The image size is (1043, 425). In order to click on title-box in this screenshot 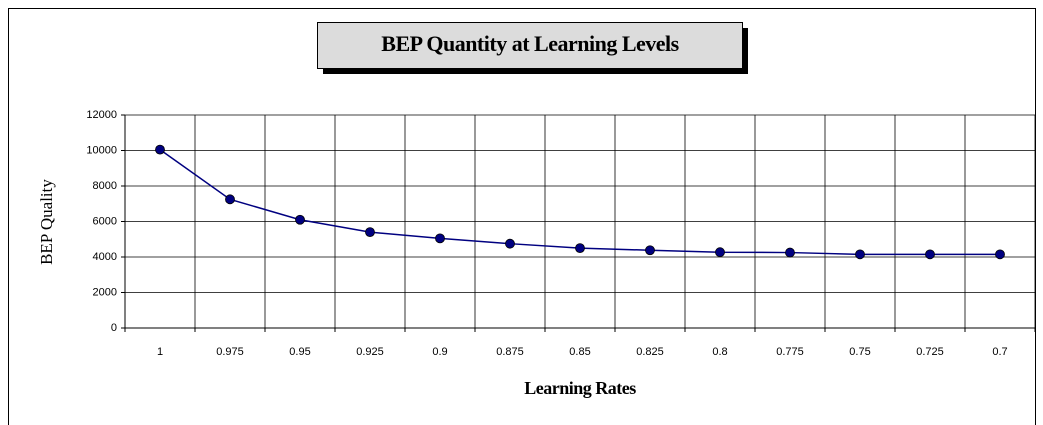, I will do `click(530, 45)`.